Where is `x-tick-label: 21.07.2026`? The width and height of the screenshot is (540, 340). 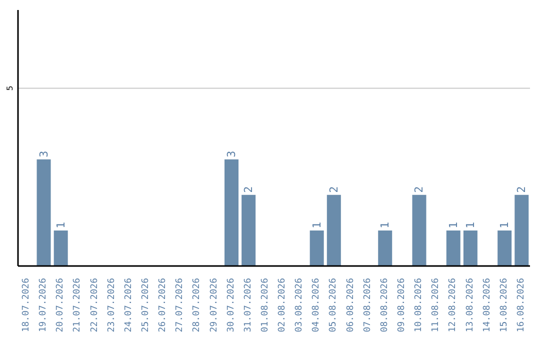 x-tick-label: 21.07.2026 is located at coordinates (77, 305).